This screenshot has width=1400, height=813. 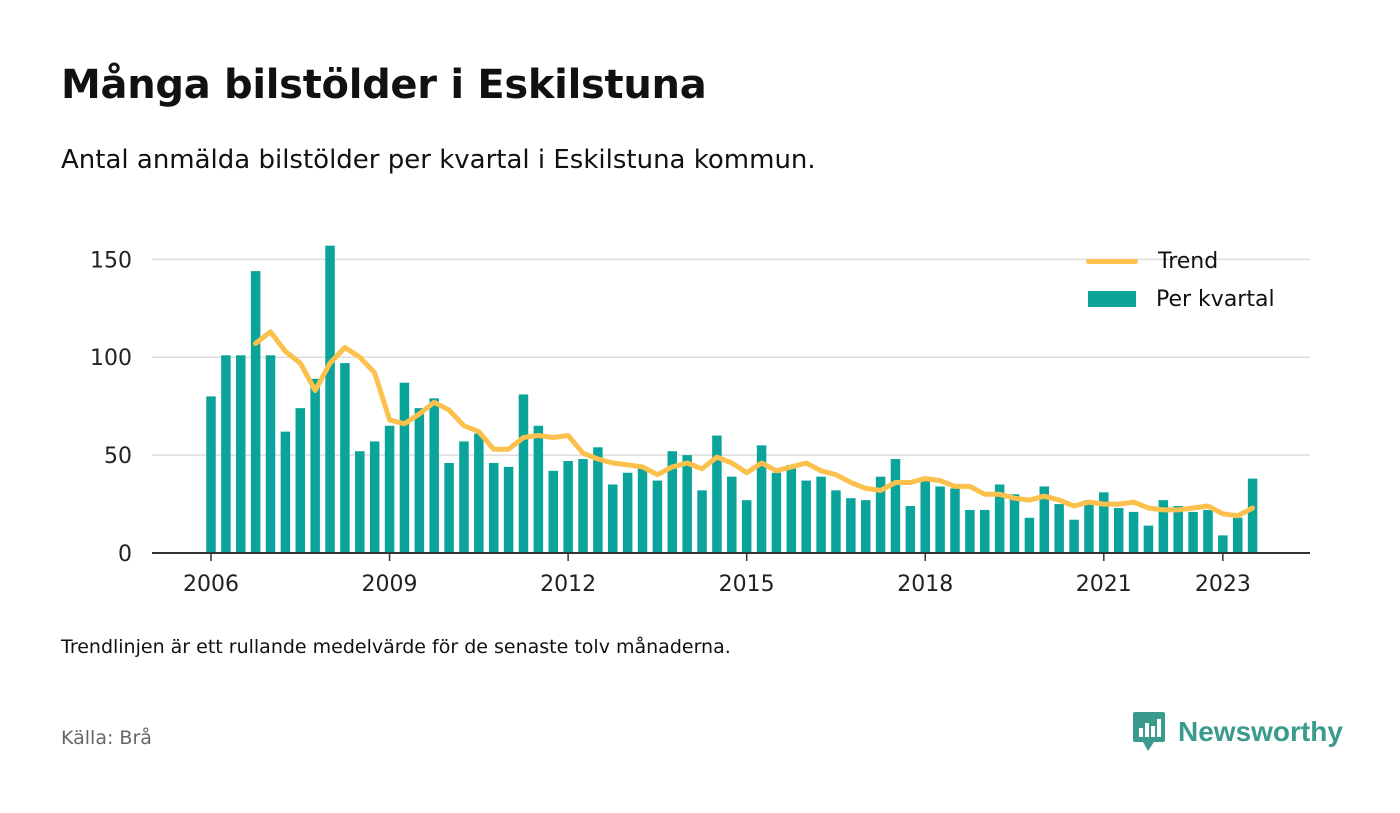 What do you see at coordinates (568, 584) in the screenshot?
I see `x-tick-label: 2012` at bounding box center [568, 584].